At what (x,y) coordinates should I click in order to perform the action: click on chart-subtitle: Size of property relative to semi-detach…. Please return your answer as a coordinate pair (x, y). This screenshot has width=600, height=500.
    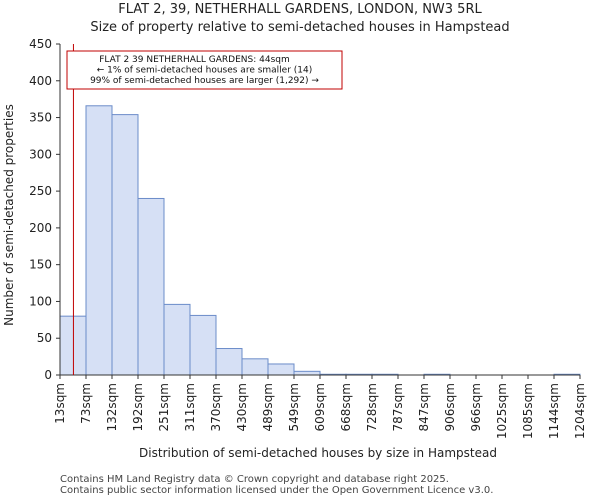
    Looking at the image, I should click on (300, 27).